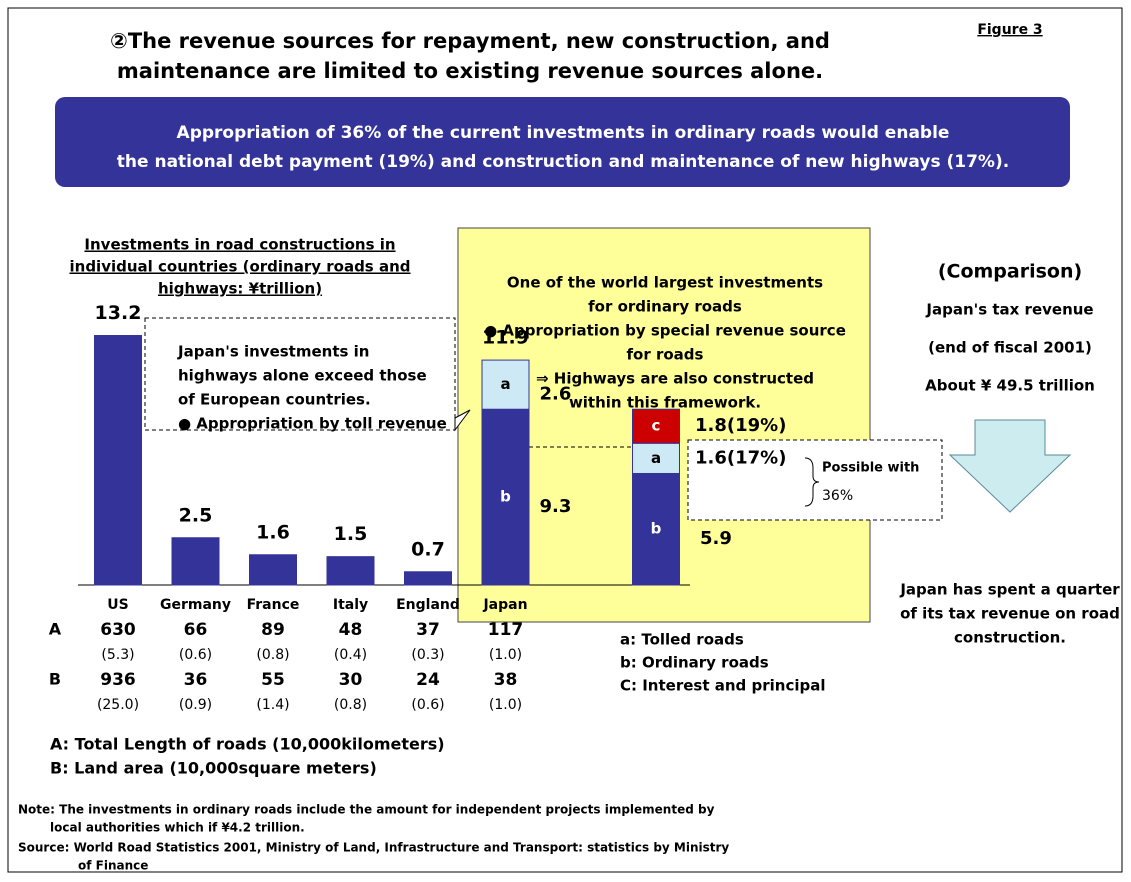  Describe the element at coordinates (274, 400) in the screenshot. I see `callout-text: of European countries.` at that location.